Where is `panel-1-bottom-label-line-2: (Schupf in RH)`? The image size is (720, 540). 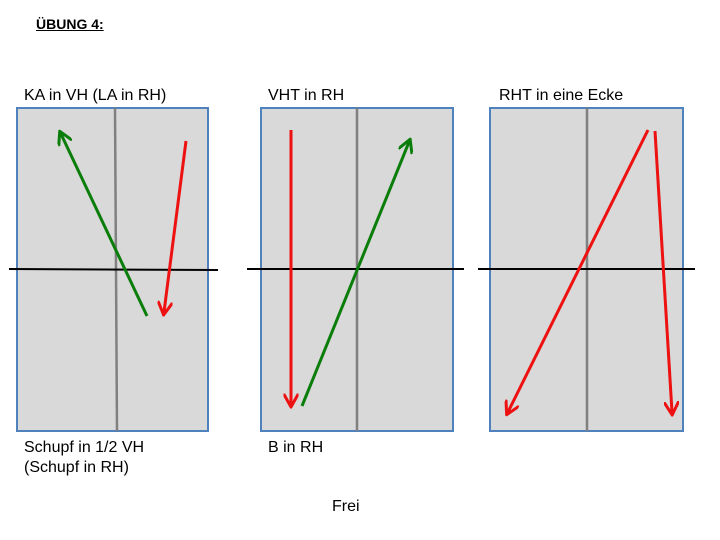
panel-1-bottom-label-line-2: (Schupf in RH) is located at coordinates (76, 467).